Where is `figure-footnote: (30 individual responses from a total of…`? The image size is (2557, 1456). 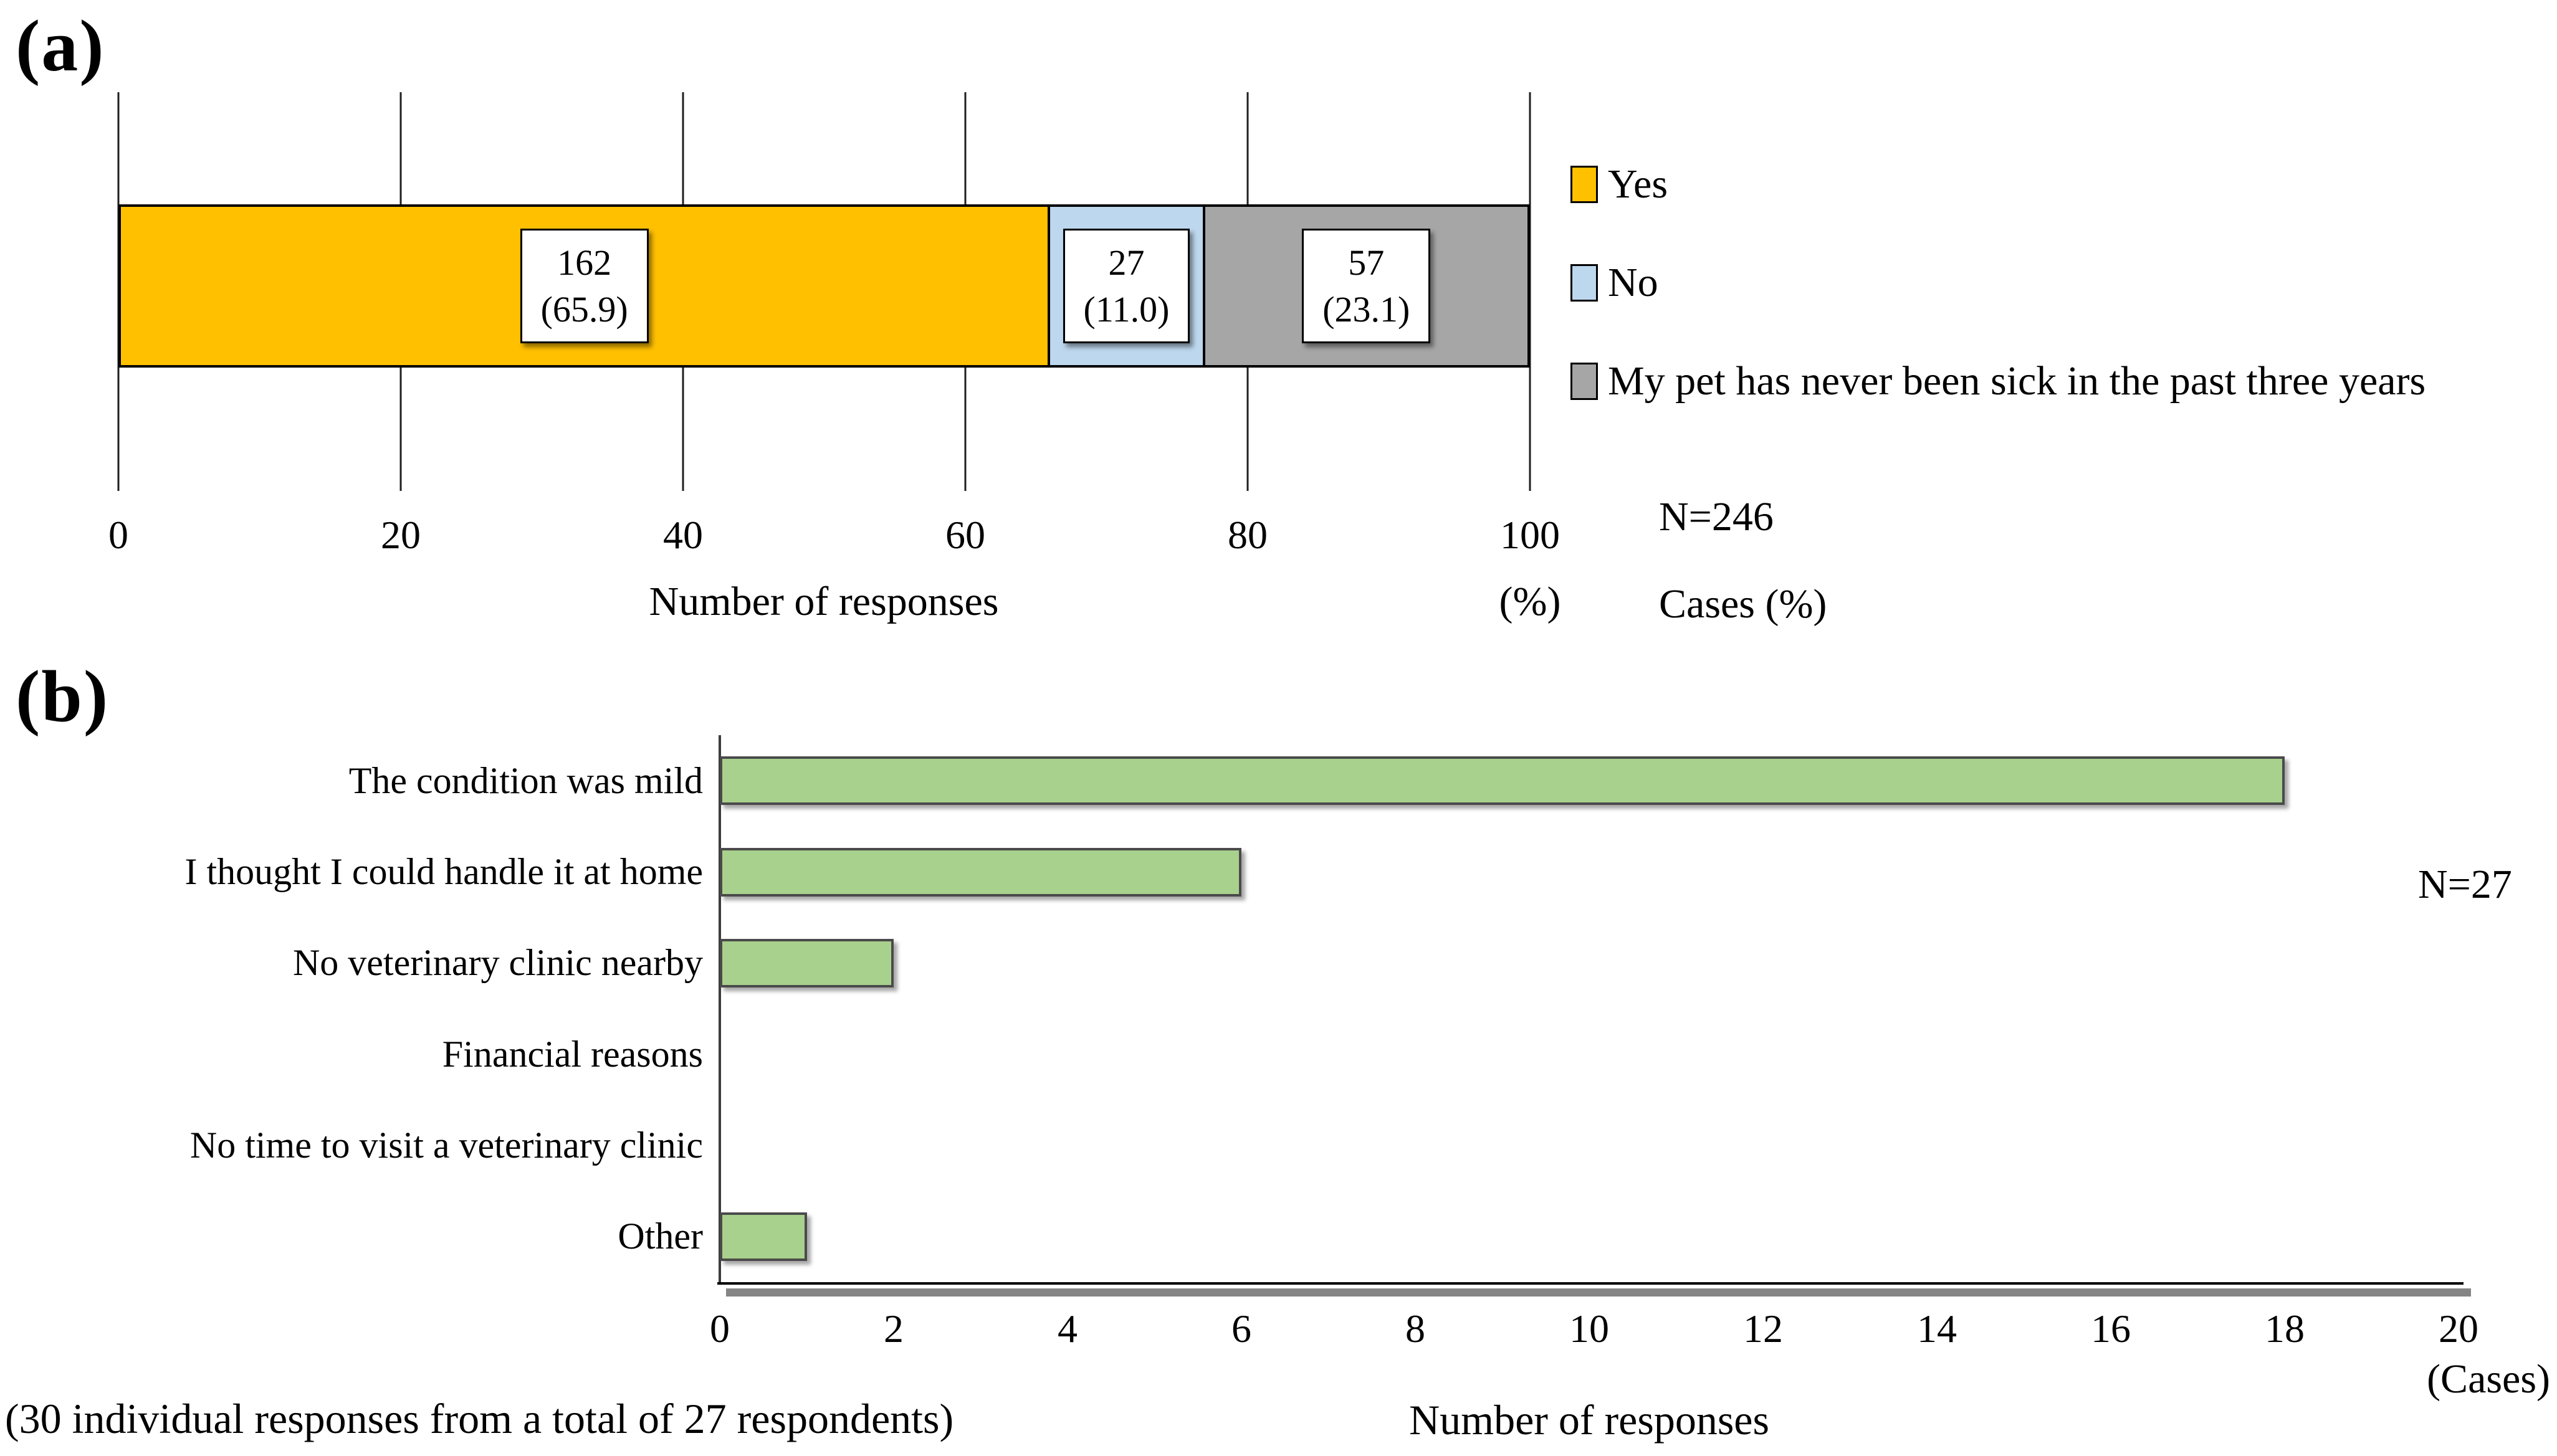
figure-footnote: (30 individual responses from a total of… is located at coordinates (479, 1418).